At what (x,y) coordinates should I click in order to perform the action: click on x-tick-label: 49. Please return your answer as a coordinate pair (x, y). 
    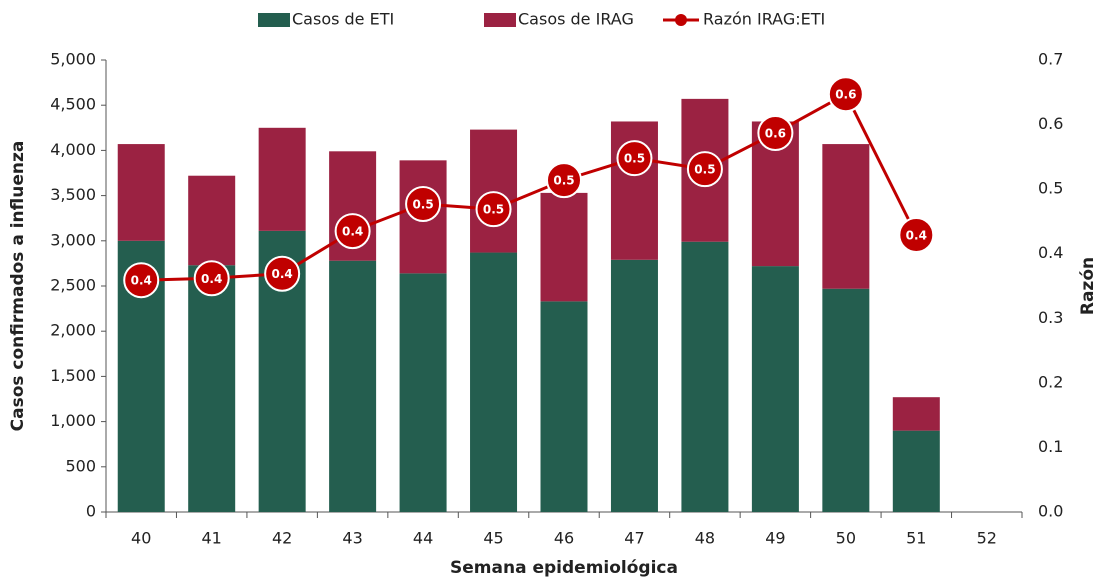
    Looking at the image, I should click on (775, 538).